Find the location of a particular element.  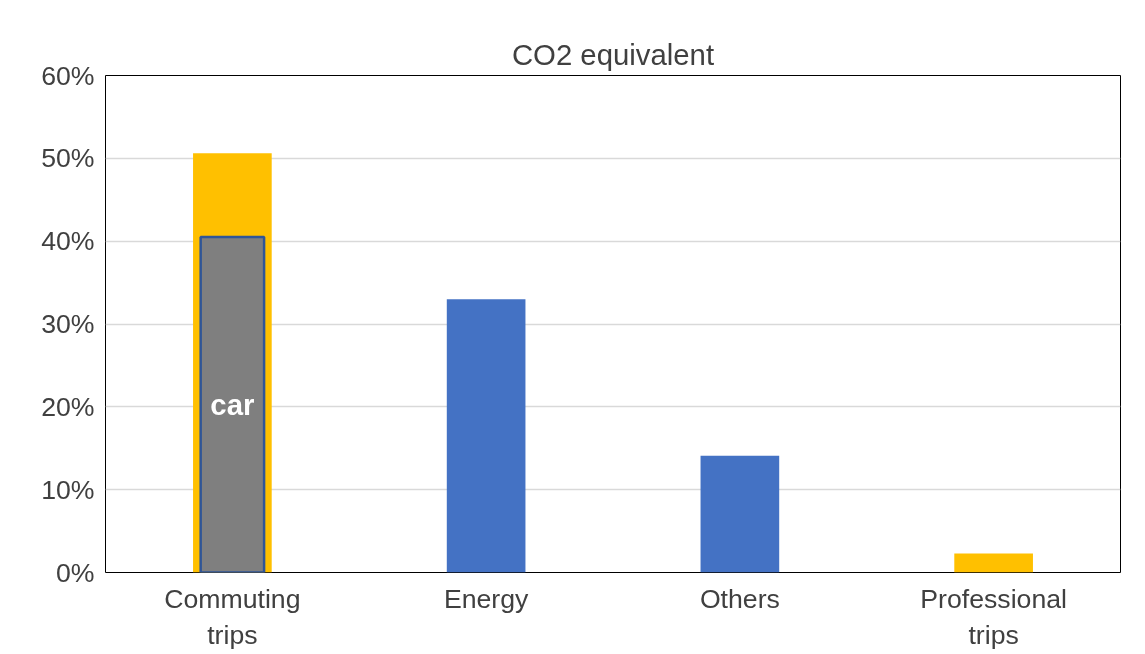

x-tick-label: Commuting trips is located at coordinates (232, 616).